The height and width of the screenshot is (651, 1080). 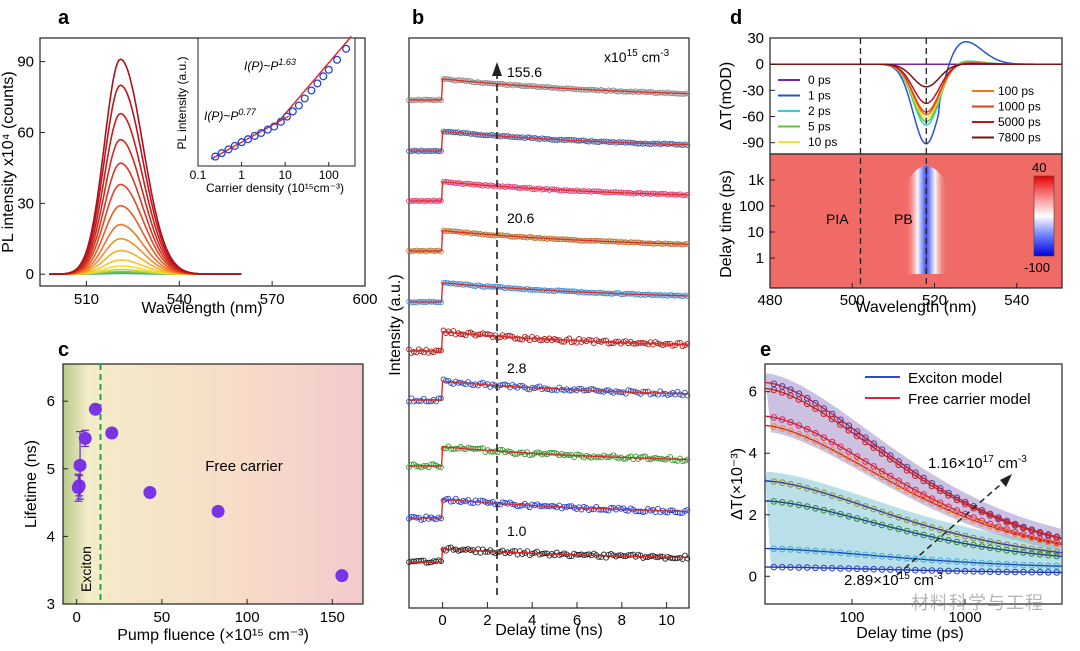 What do you see at coordinates (548, 191) in the screenshot?
I see `trace-2-fit` at bounding box center [548, 191].